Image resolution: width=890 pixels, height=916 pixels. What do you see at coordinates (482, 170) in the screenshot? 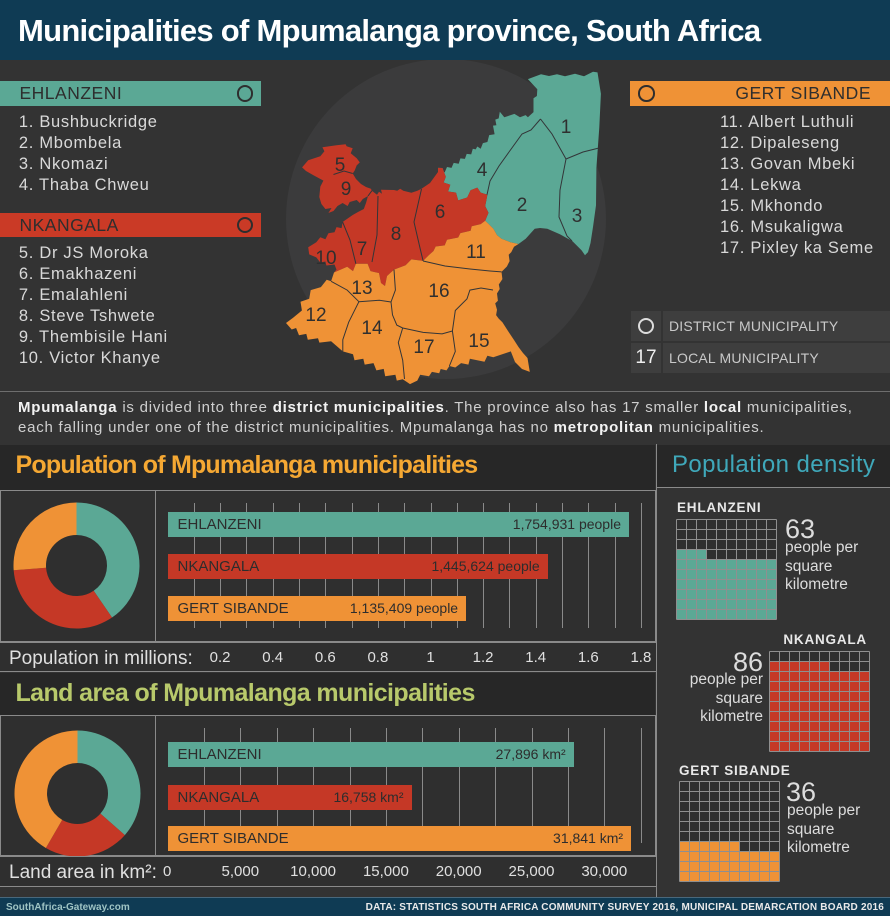
I see `svg-text: 4` at bounding box center [482, 170].